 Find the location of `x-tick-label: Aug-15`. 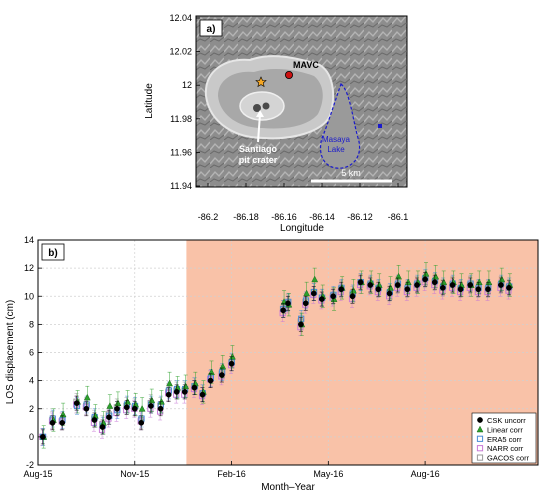

x-tick-label: Aug-15 is located at coordinates (37, 474).